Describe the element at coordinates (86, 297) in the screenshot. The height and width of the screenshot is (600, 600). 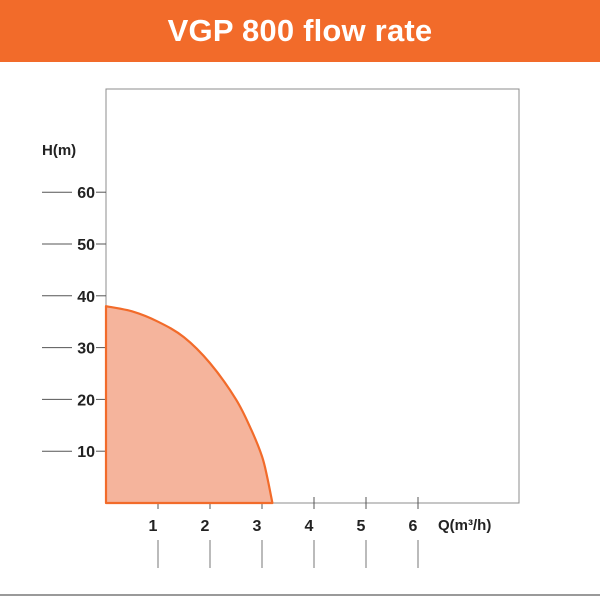
I see `y-tick-label: 40` at that location.